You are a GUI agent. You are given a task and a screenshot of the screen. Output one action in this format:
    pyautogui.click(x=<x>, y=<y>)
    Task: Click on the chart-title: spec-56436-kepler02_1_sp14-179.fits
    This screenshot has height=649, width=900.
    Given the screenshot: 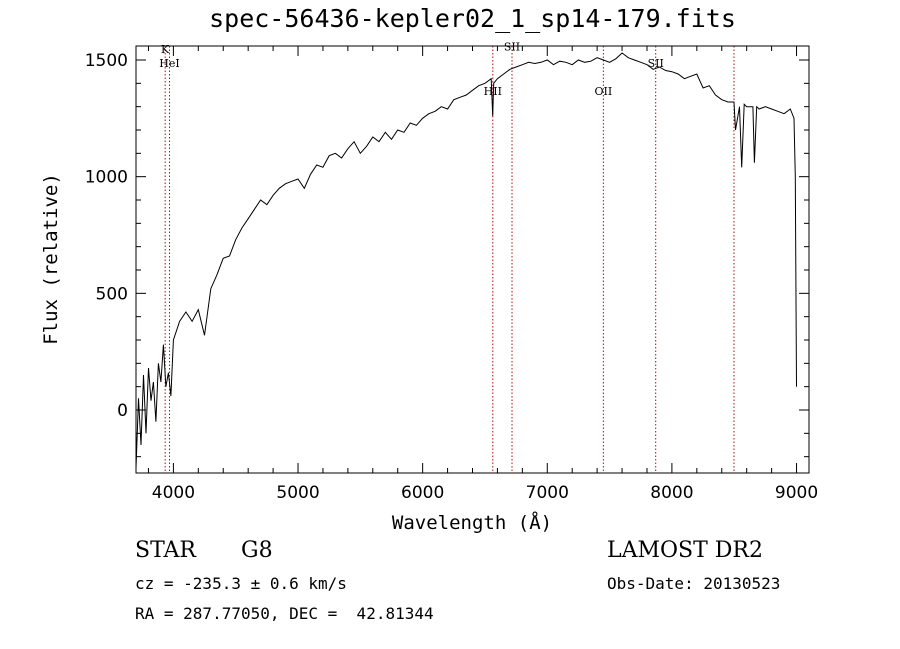 What is the action you would take?
    pyautogui.click(x=472, y=18)
    